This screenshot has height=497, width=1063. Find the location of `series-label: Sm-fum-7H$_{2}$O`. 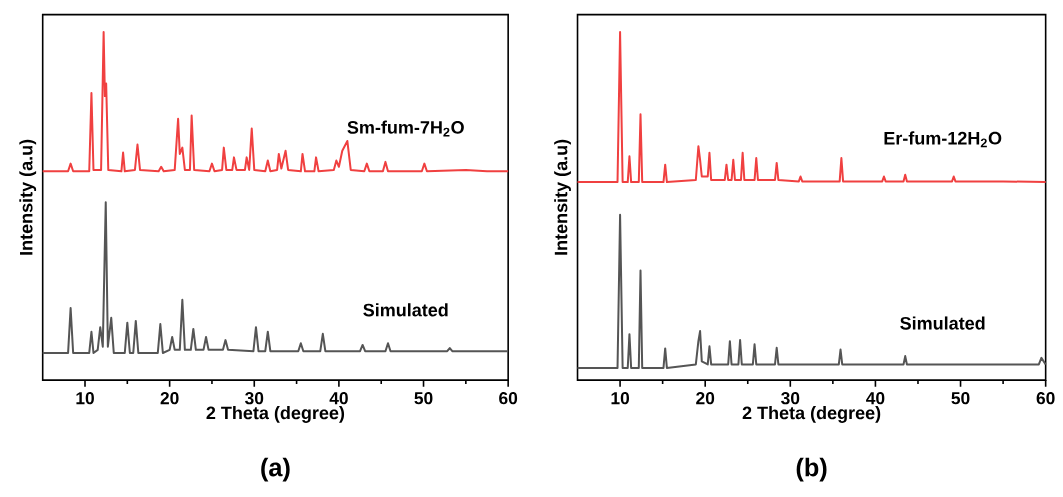

series-label: Sm-fum-7H$_{2}$O is located at coordinates (405, 128).